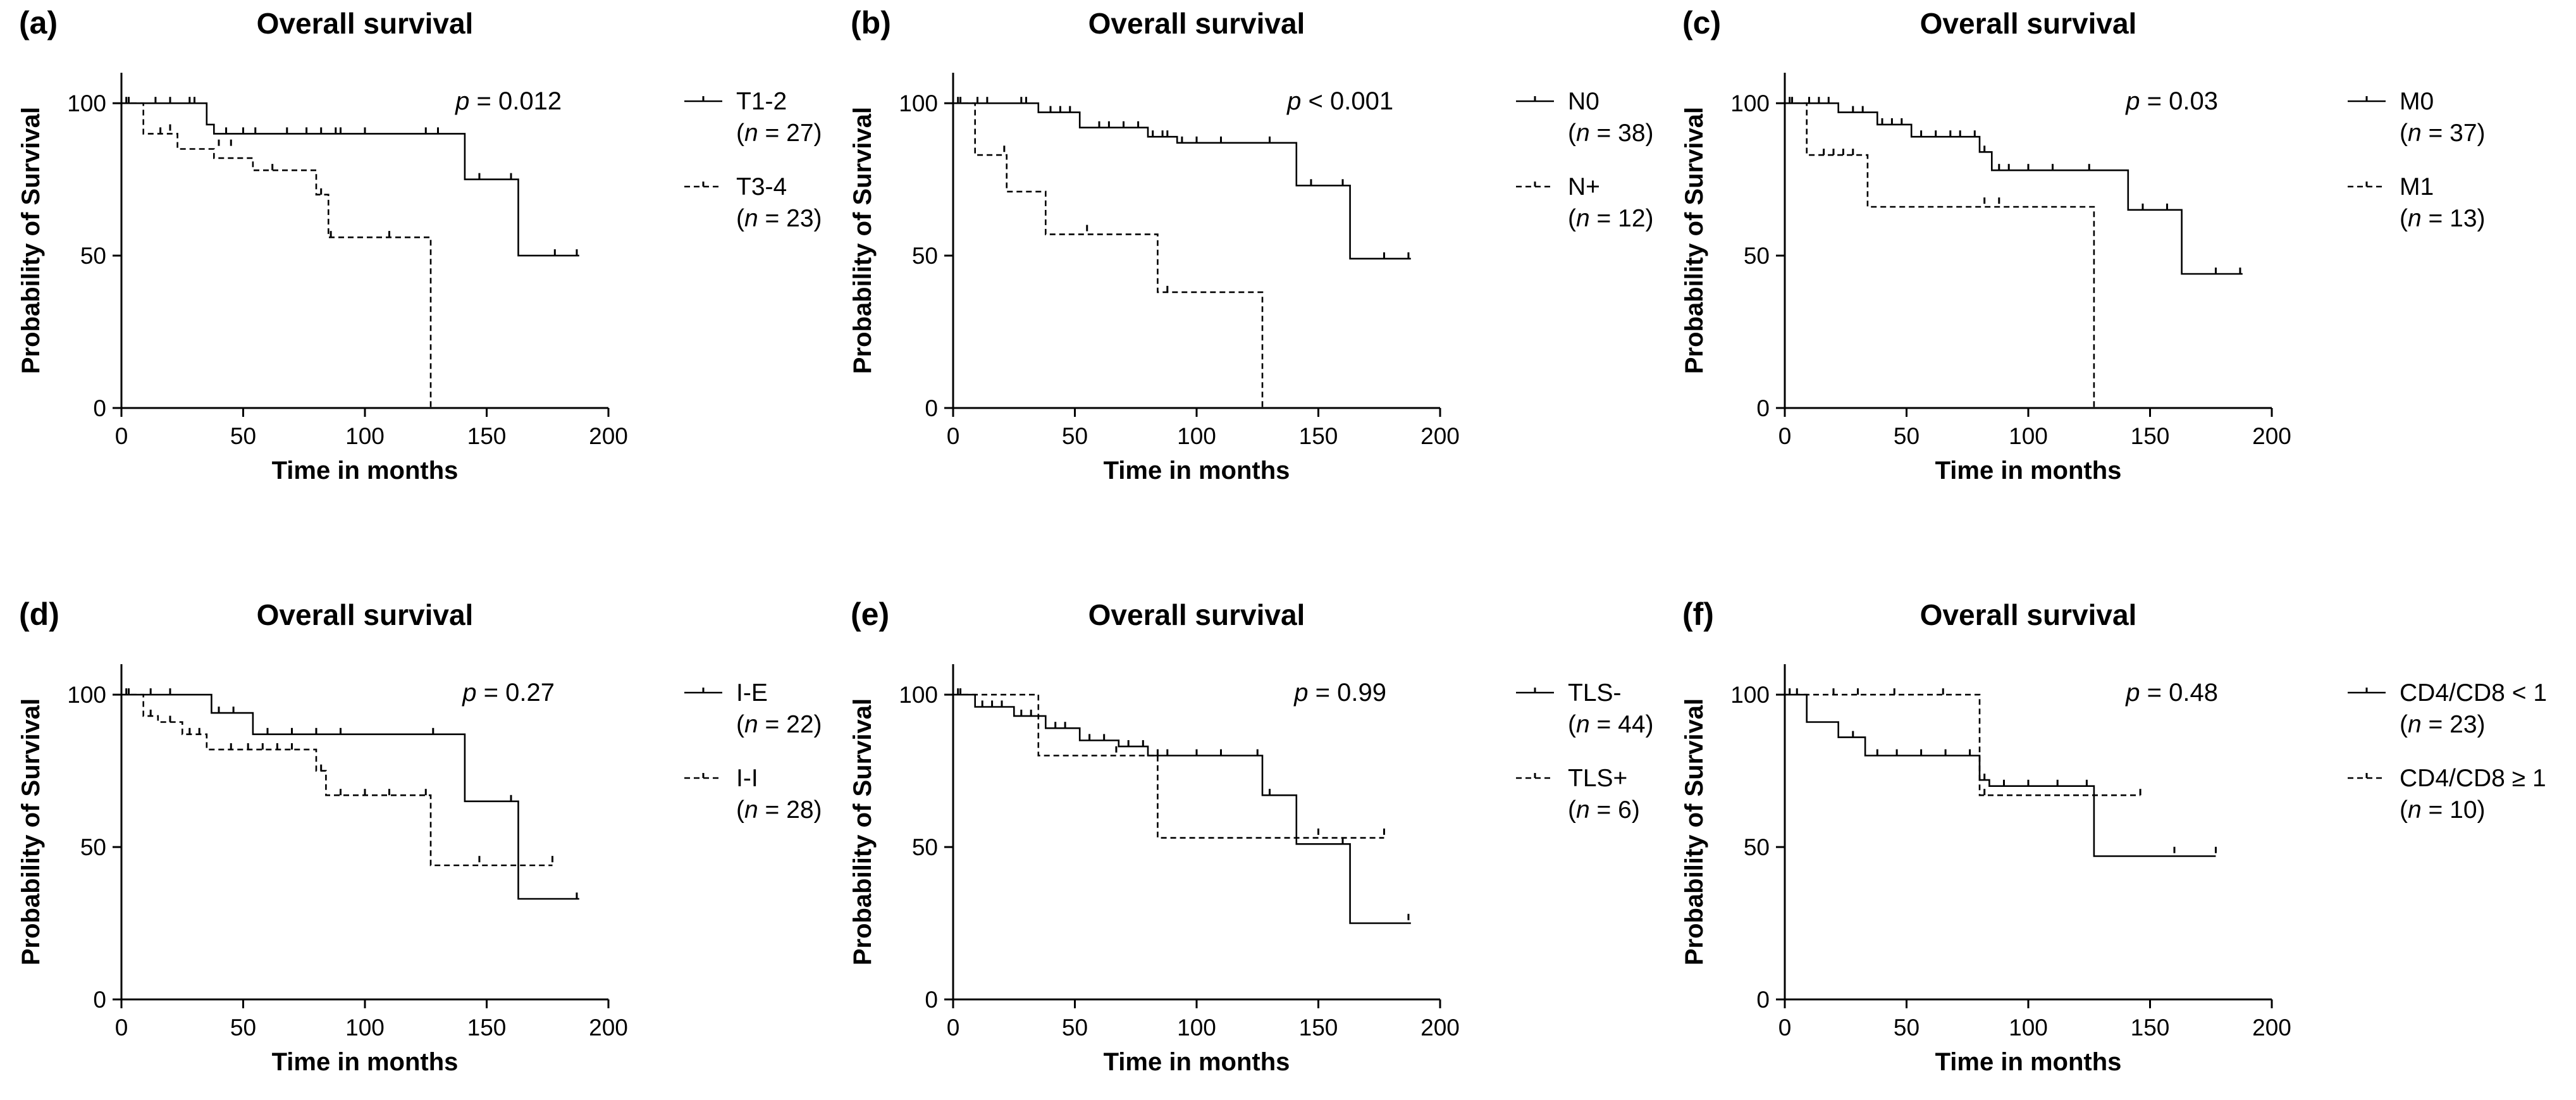  I want to click on panel-letter: (e), so click(870, 614).